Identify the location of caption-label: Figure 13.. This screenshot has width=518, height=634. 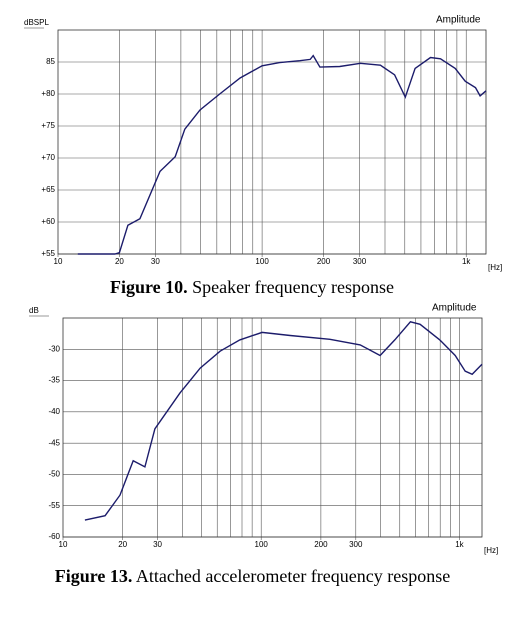
(94, 576).